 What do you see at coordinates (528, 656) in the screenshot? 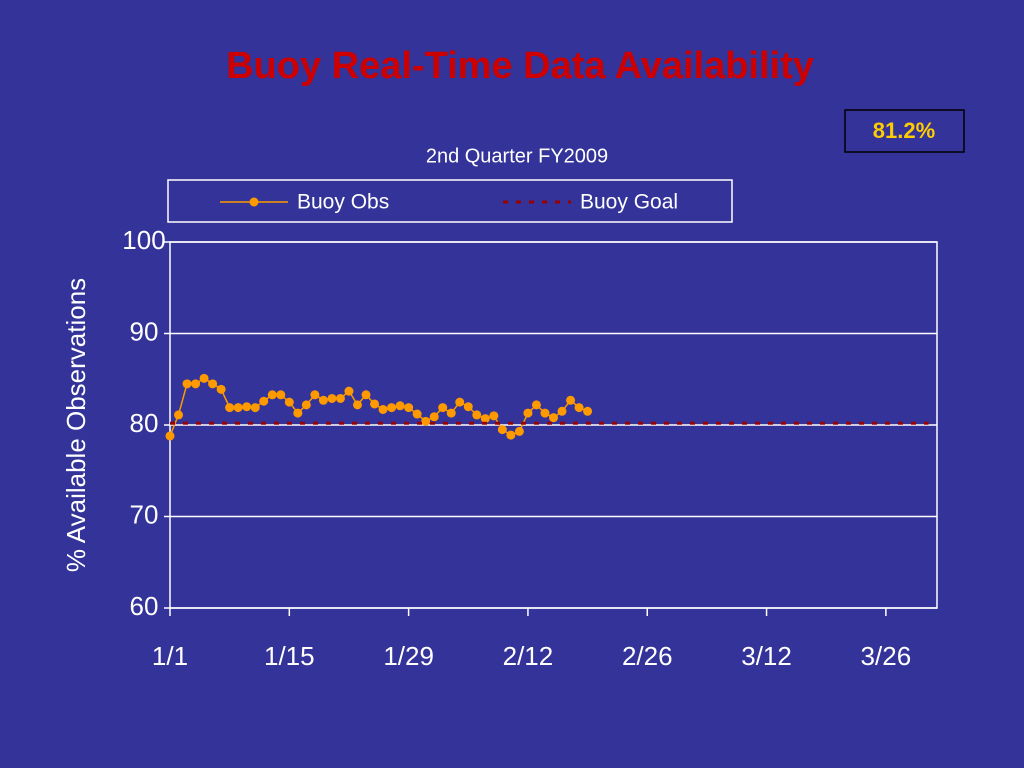
I see `x-tick-label: 2/12` at bounding box center [528, 656].